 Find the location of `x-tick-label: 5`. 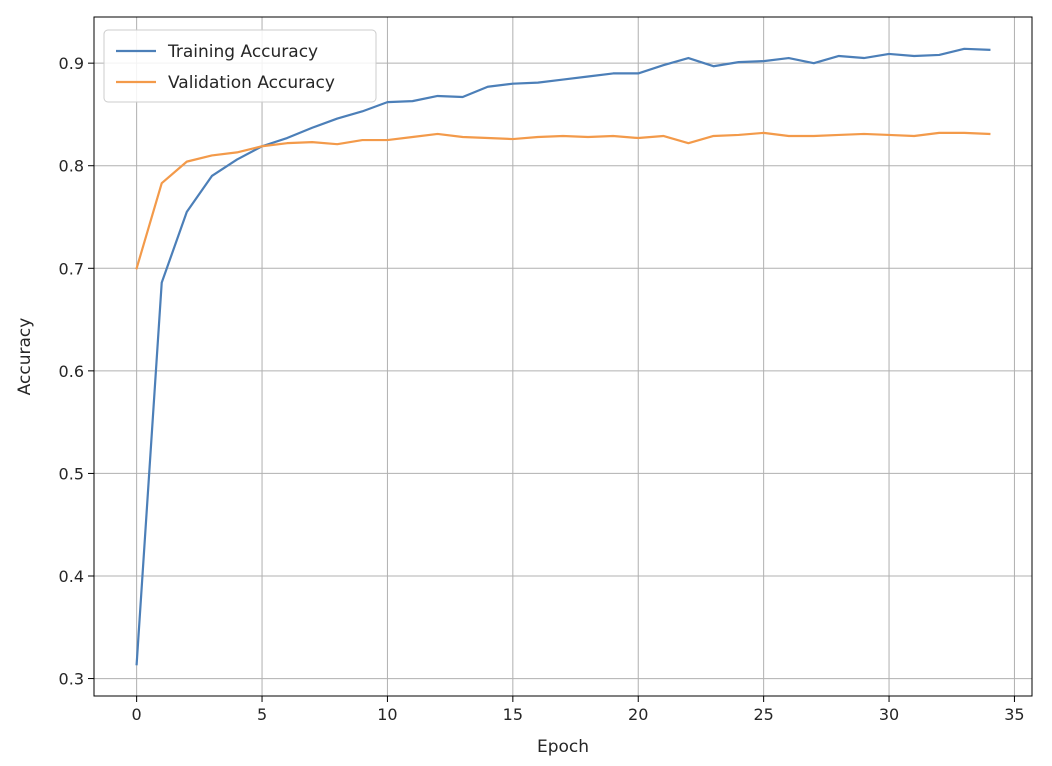

x-tick-label: 5 is located at coordinates (262, 714).